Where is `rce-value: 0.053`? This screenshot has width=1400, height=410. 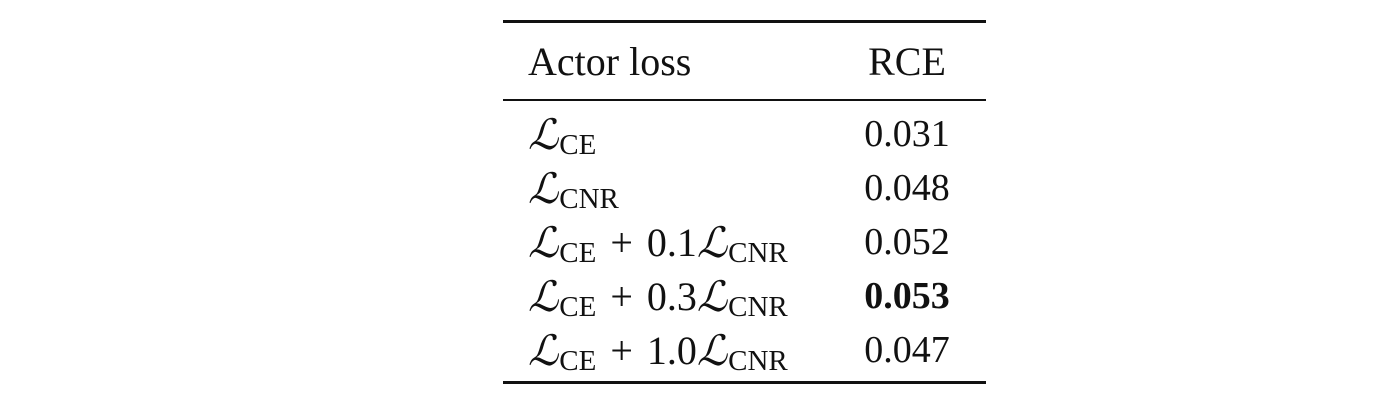
rce-value: 0.053 is located at coordinates (907, 296).